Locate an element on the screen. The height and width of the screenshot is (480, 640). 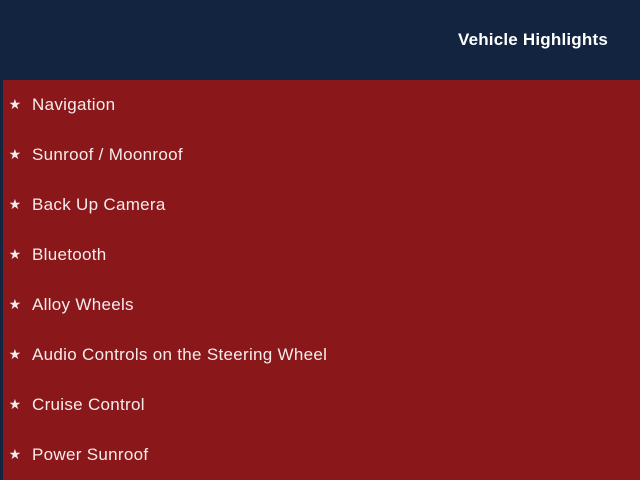
highlight-label: Bluetooth is located at coordinates (69, 254).